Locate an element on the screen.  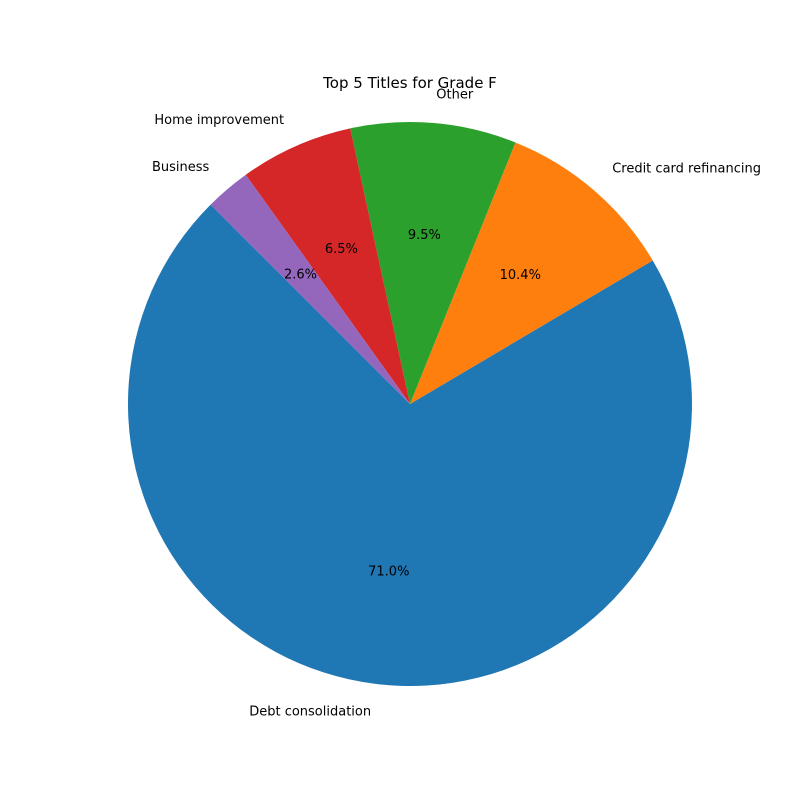
pct-label-debt-consolidation: 71.0% is located at coordinates (388, 571).